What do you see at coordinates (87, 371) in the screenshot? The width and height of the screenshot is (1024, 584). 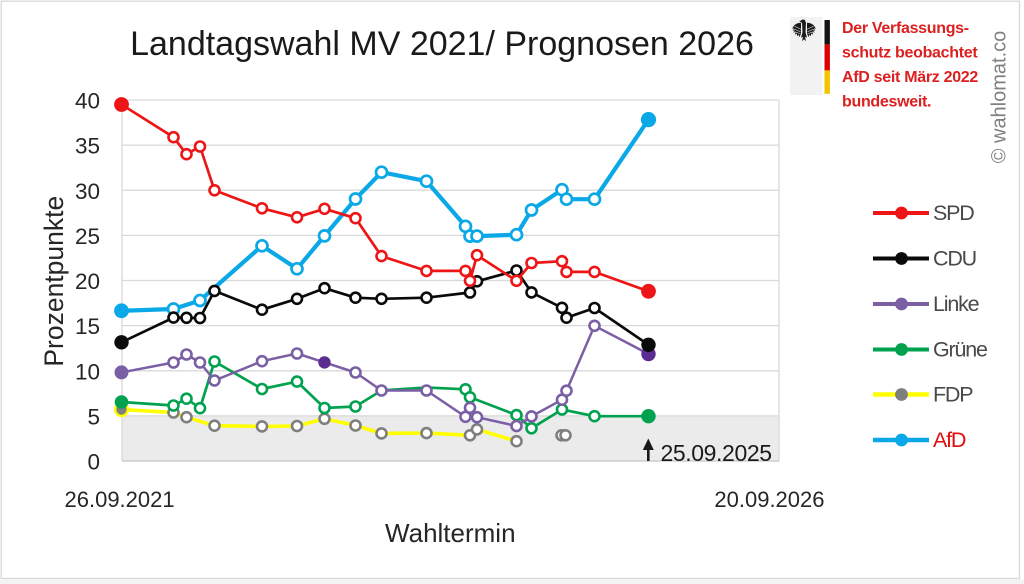 I see `svg-text: 10` at bounding box center [87, 371].